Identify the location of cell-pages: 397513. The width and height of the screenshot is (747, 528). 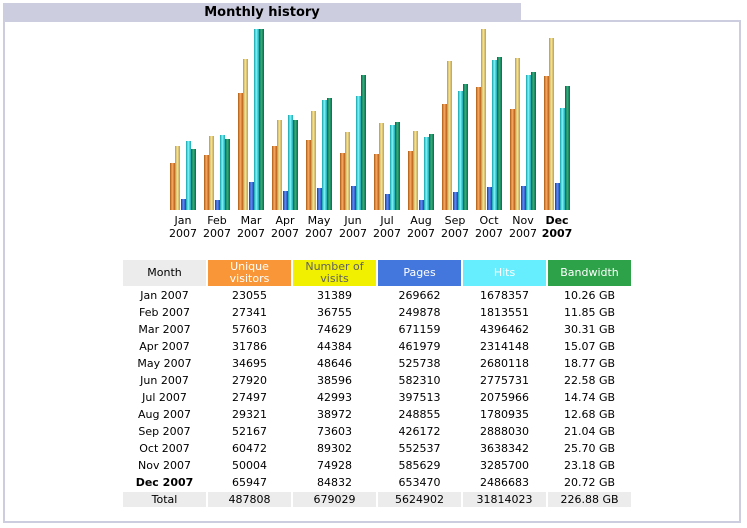
(419, 397).